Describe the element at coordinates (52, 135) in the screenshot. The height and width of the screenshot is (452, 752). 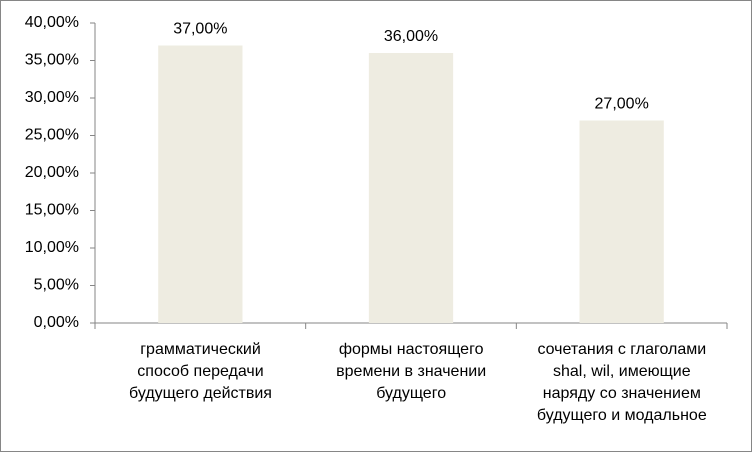
I see `y-tick-label: 25,00%` at that location.